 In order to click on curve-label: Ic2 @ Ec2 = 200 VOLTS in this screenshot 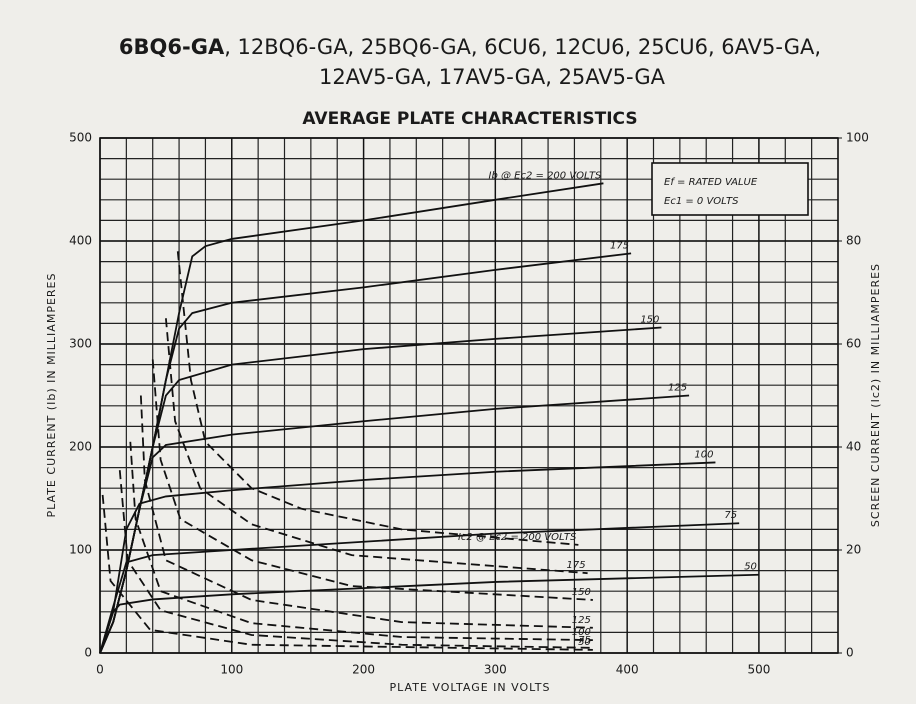, I will do `click(517, 537)`.